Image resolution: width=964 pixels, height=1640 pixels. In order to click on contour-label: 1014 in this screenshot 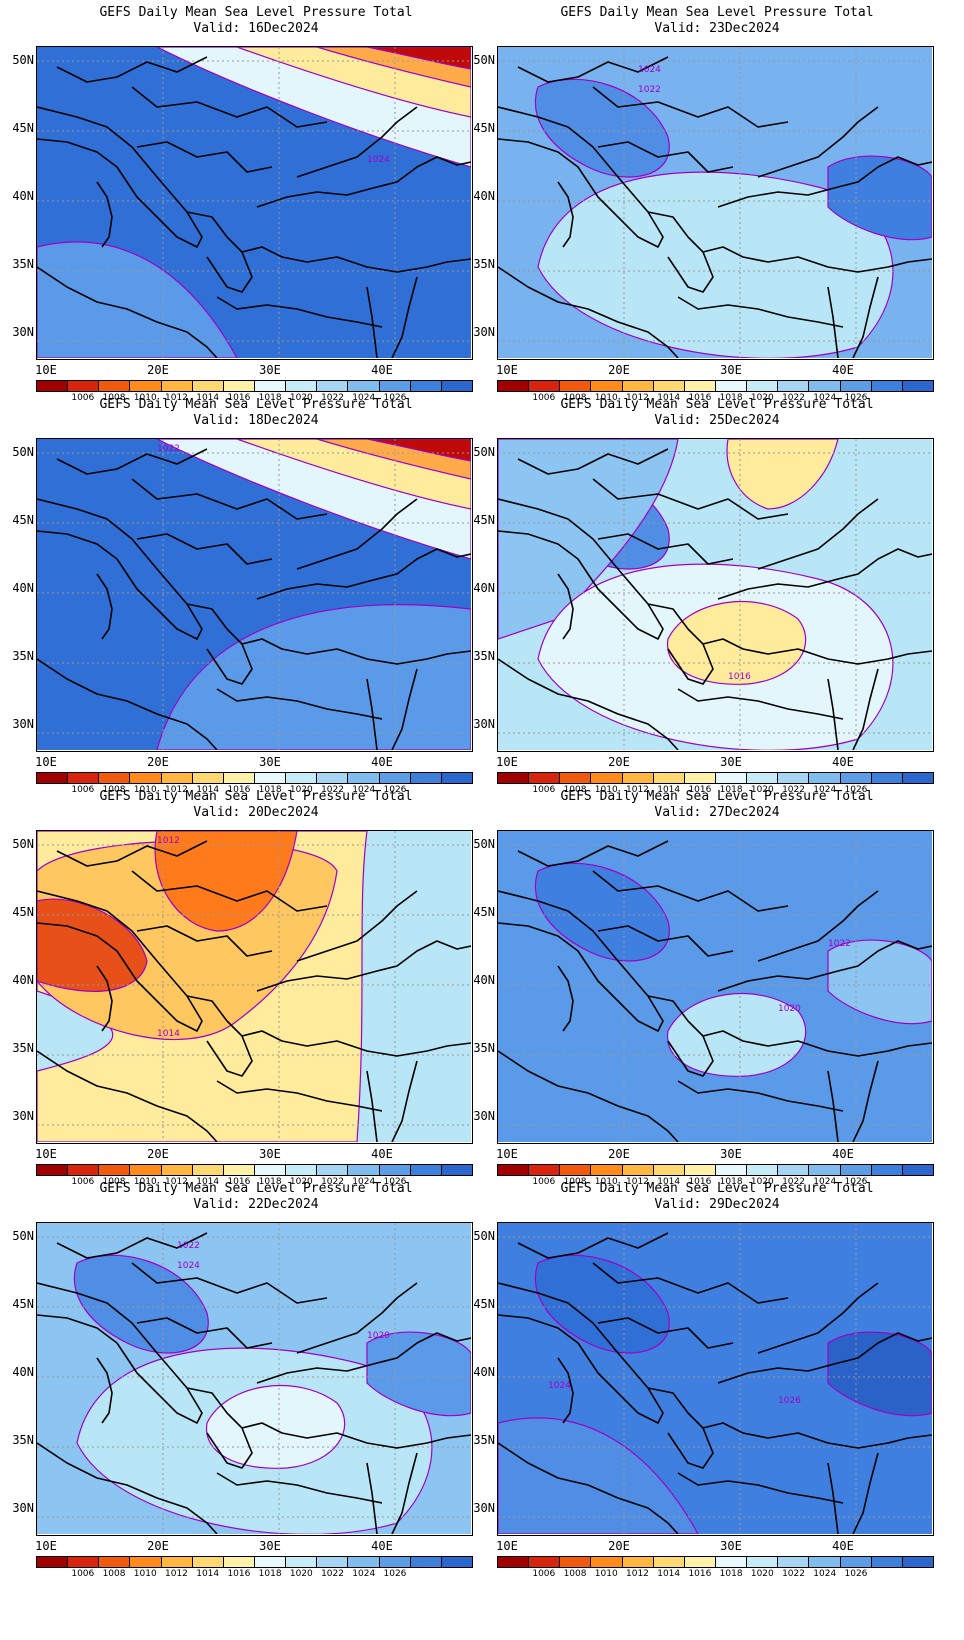, I will do `click(168, 1034)`.